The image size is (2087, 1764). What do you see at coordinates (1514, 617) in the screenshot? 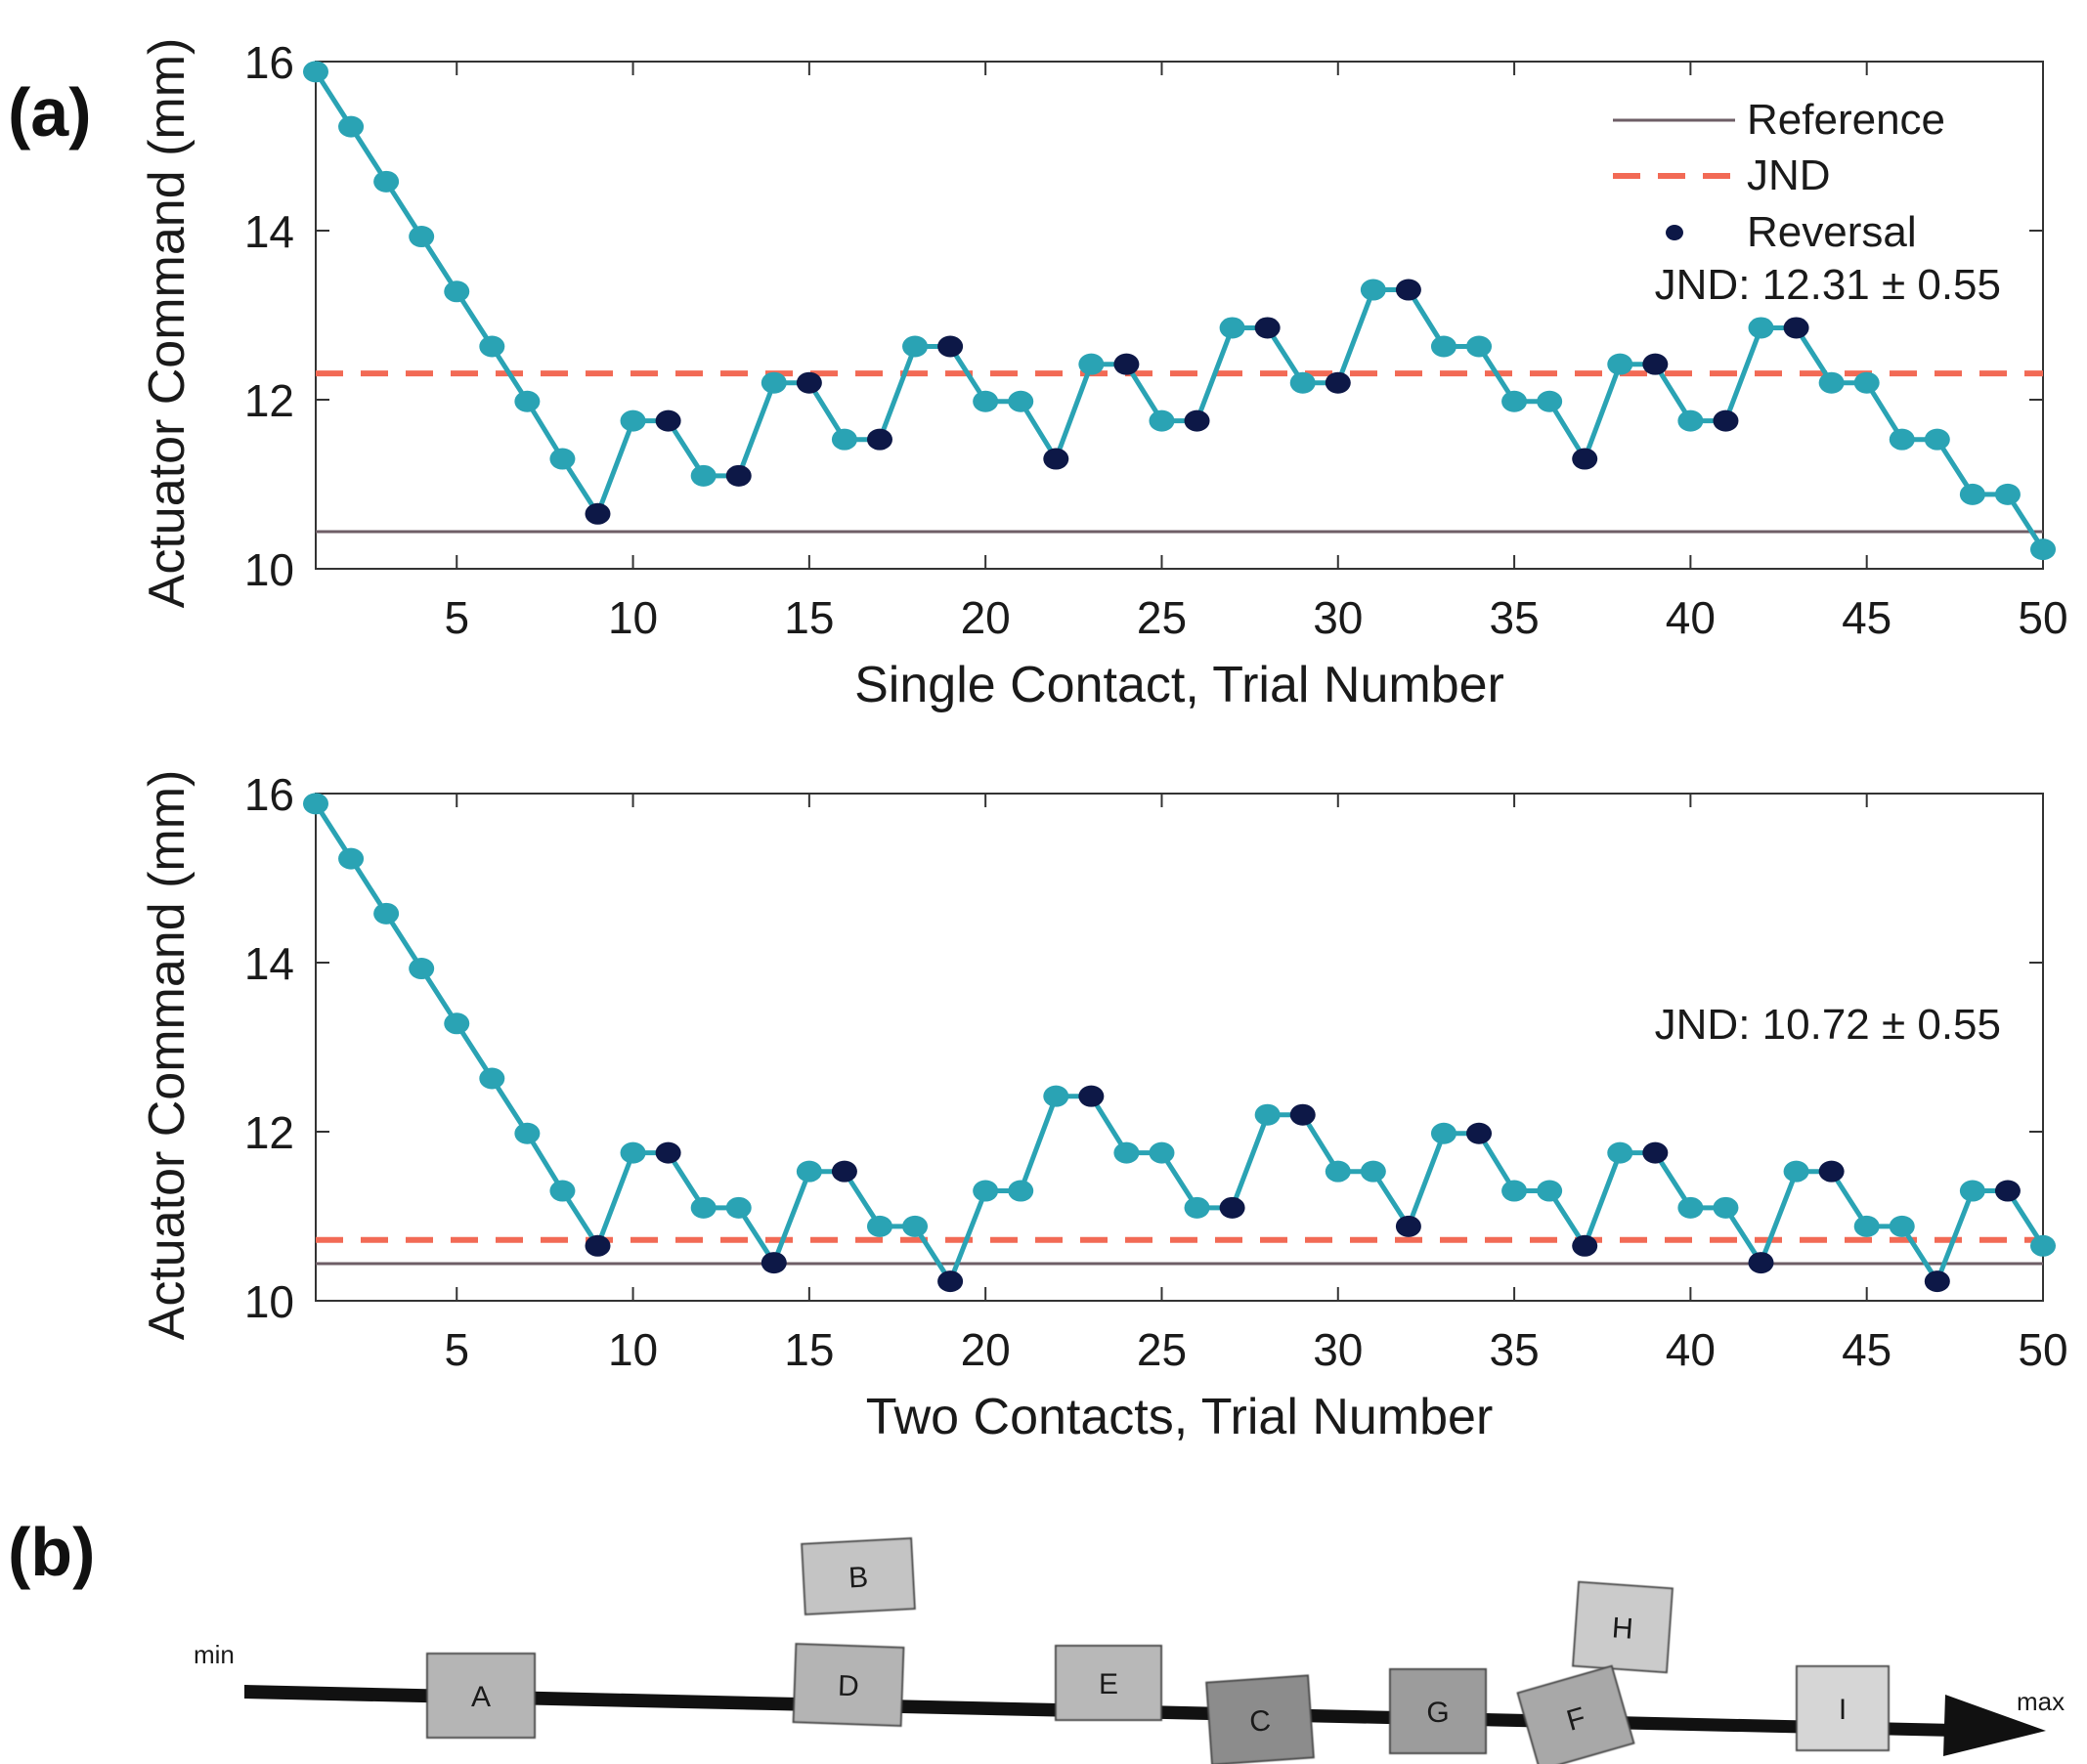
I see `x-tick-label: 35` at bounding box center [1514, 617].